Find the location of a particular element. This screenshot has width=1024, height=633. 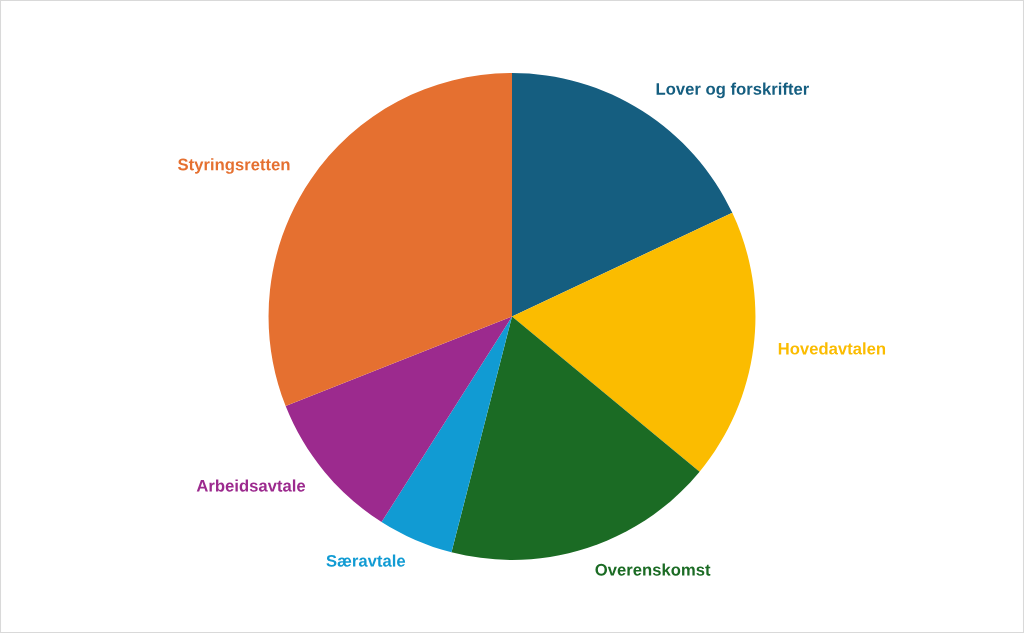

slice-label: Hovedavtalen is located at coordinates (832, 348).